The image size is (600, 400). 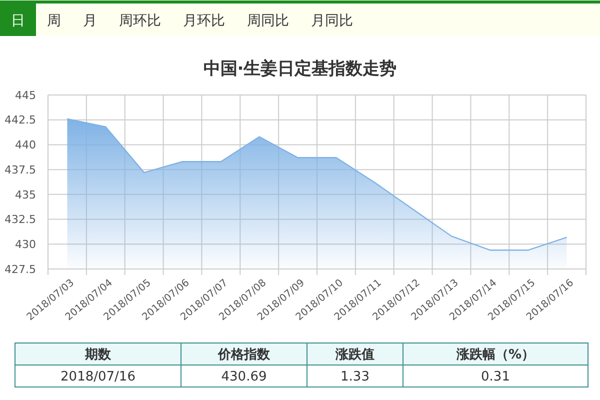 What do you see at coordinates (20, 169) in the screenshot?
I see `y-tick-label: 437.5` at bounding box center [20, 169].